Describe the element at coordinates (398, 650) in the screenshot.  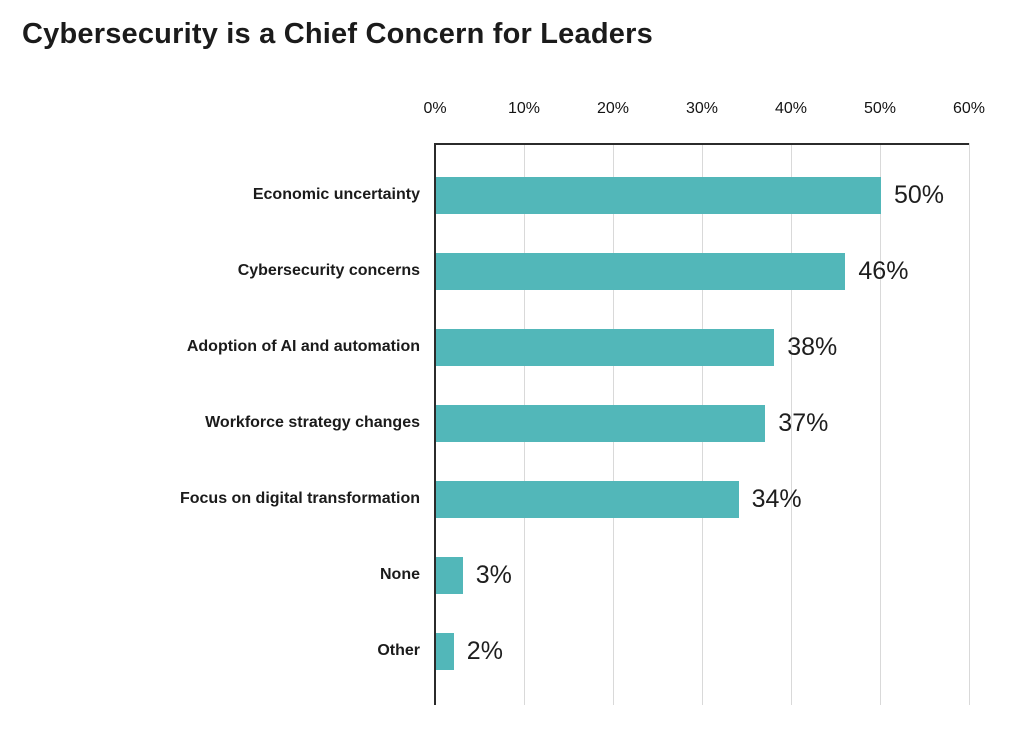
I see `category-label: Other` at that location.